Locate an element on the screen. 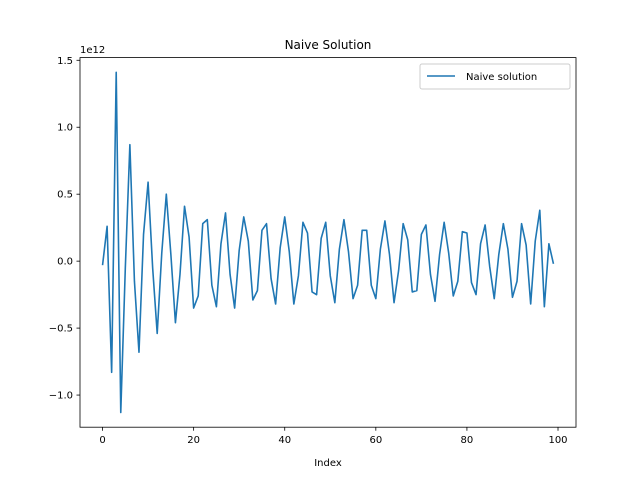 The width and height of the screenshot is (640, 480). legend-label-naive-solution: Naive solution is located at coordinates (501, 77).